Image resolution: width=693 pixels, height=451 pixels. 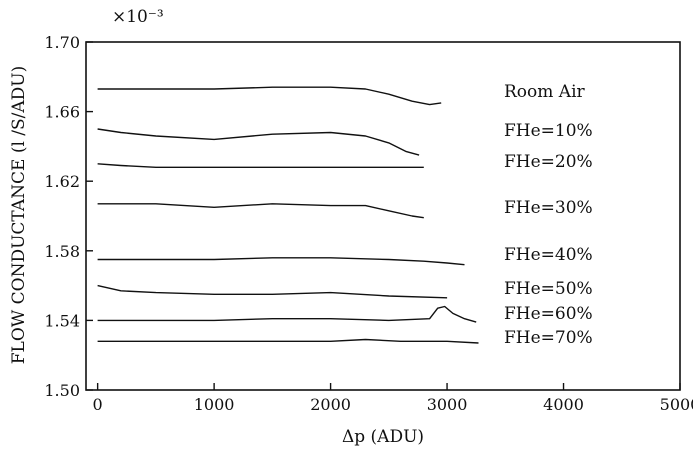 I want to click on y-tick-label: 1.62, so click(x=62, y=181).